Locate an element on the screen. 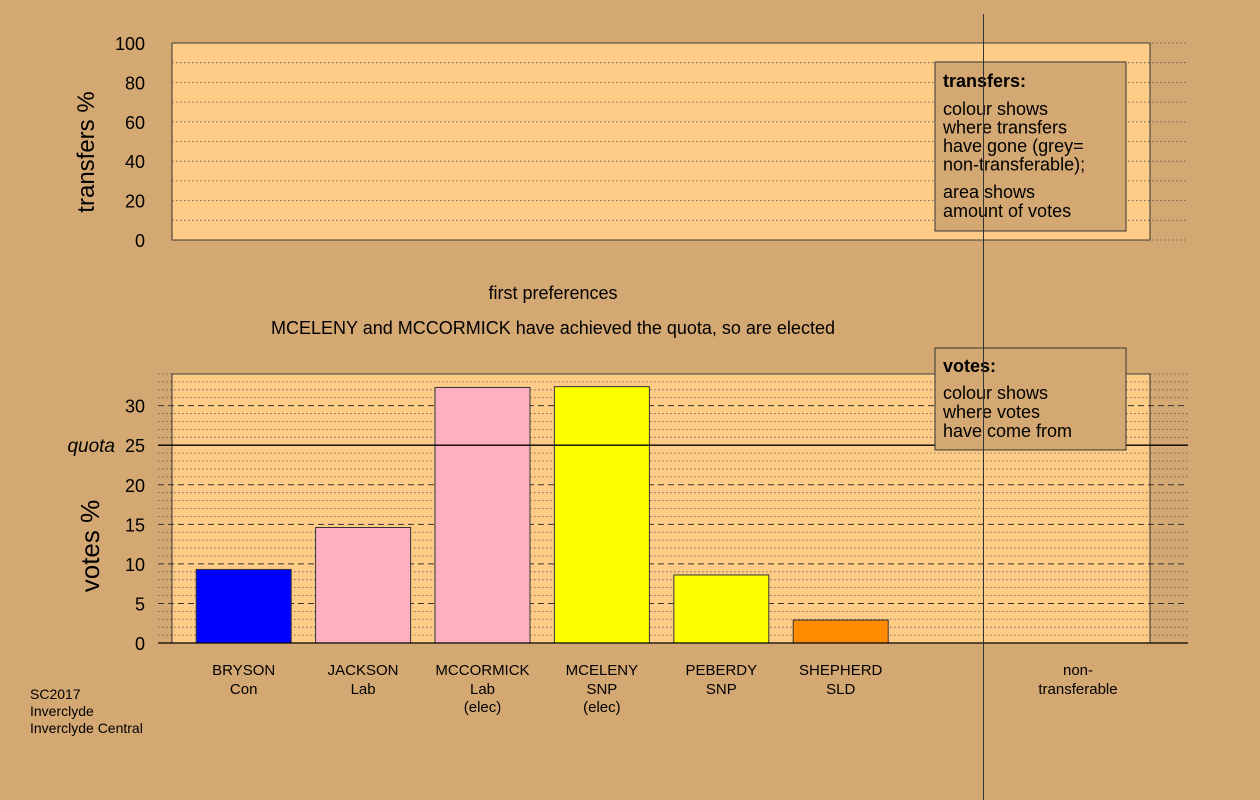  votes-y-tick-label: 5 is located at coordinates (140, 604).